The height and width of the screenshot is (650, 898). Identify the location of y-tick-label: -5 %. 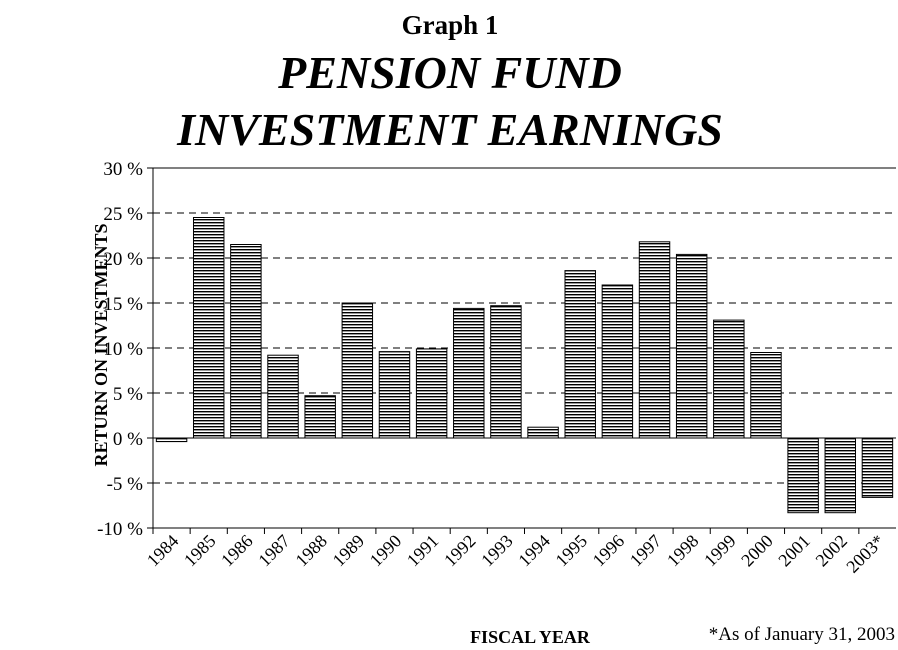
(125, 484).